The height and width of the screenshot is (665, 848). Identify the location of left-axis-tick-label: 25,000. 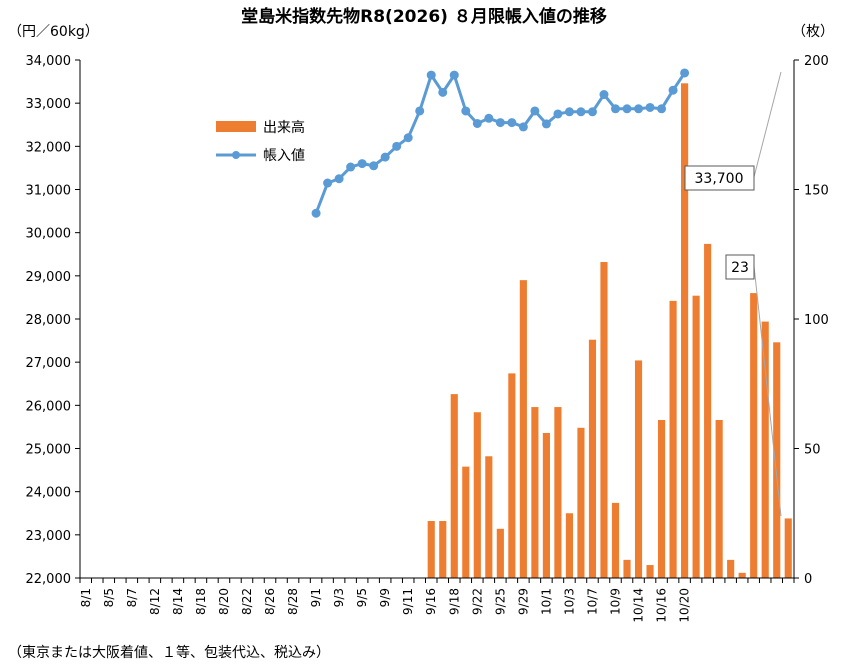
(49, 450).